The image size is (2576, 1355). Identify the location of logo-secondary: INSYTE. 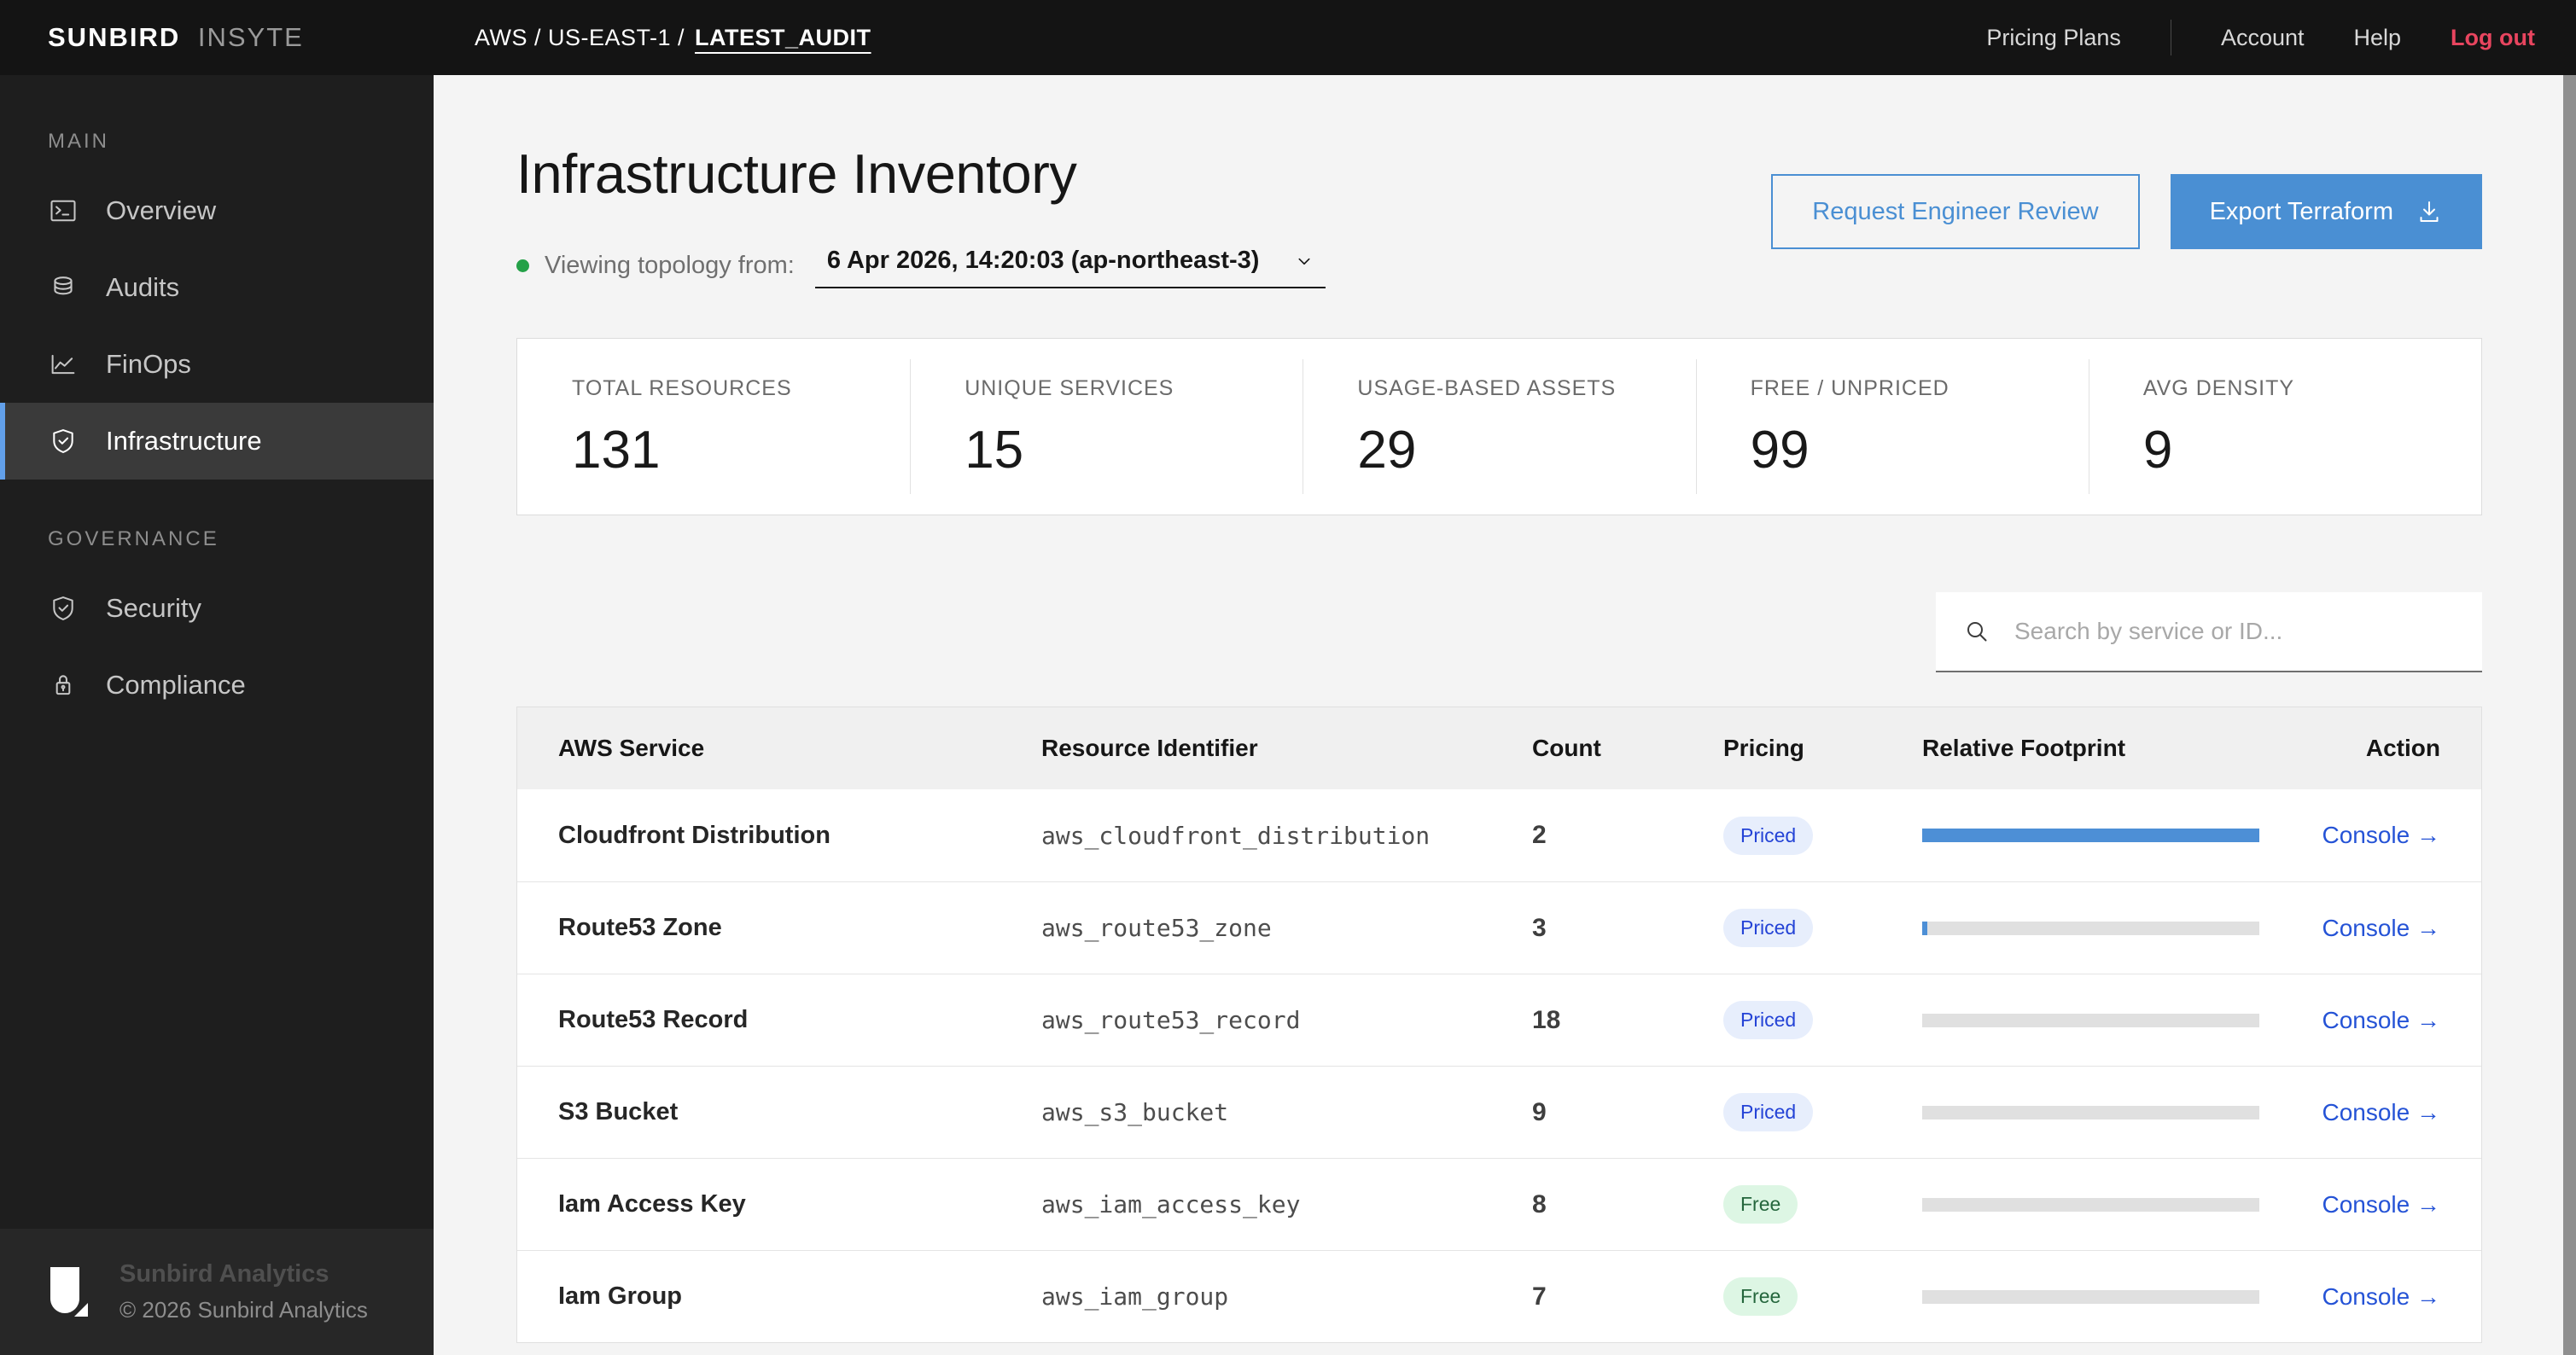
(250, 37).